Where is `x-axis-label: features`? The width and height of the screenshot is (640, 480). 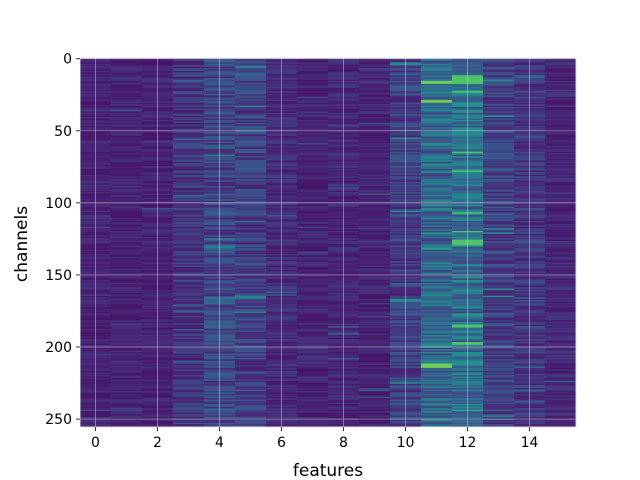 x-axis-label: features is located at coordinates (328, 470).